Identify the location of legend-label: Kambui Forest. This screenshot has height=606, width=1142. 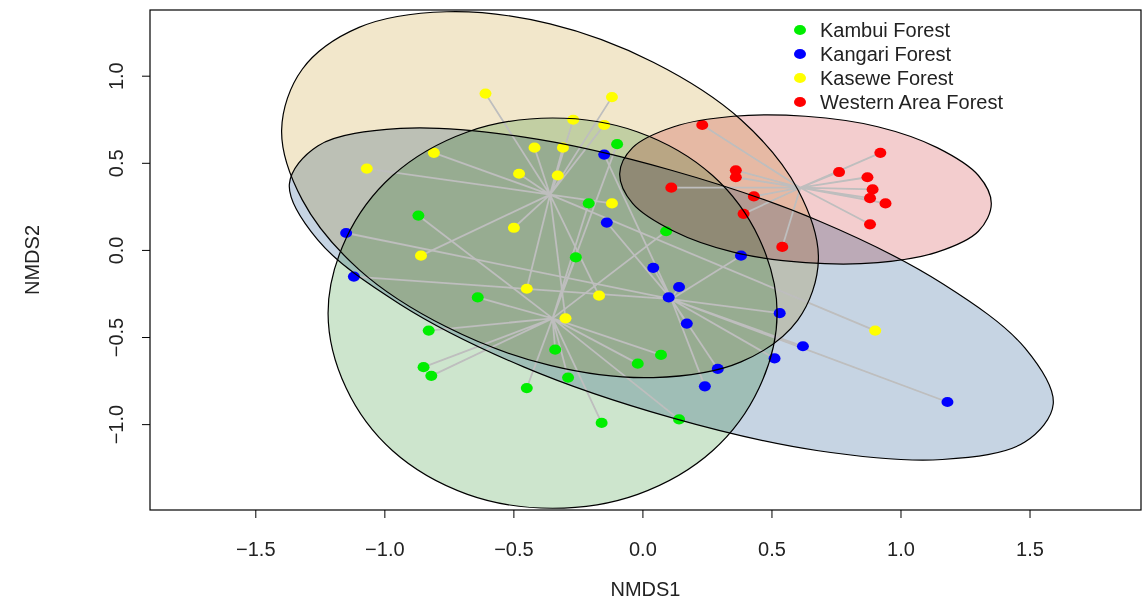
(885, 30).